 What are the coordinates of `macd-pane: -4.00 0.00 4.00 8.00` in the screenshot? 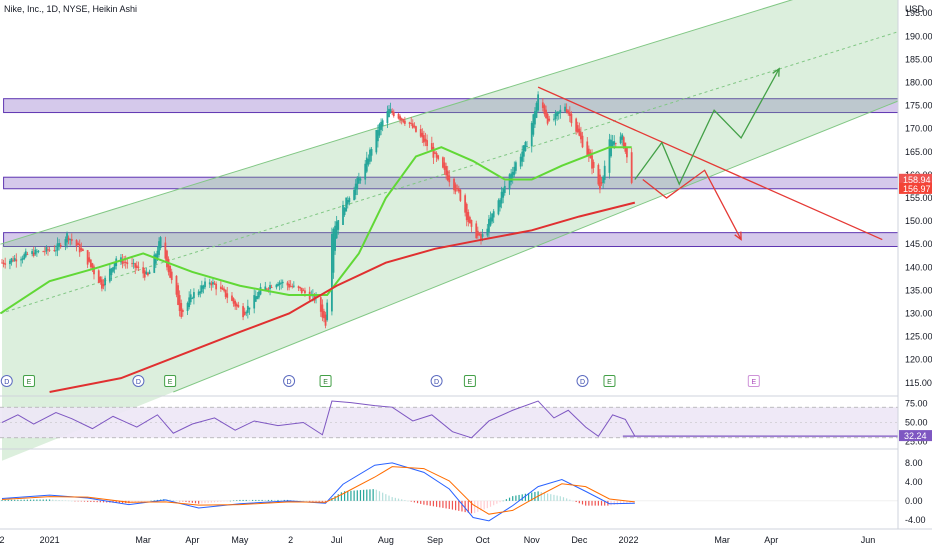 It's located at (463, 491).